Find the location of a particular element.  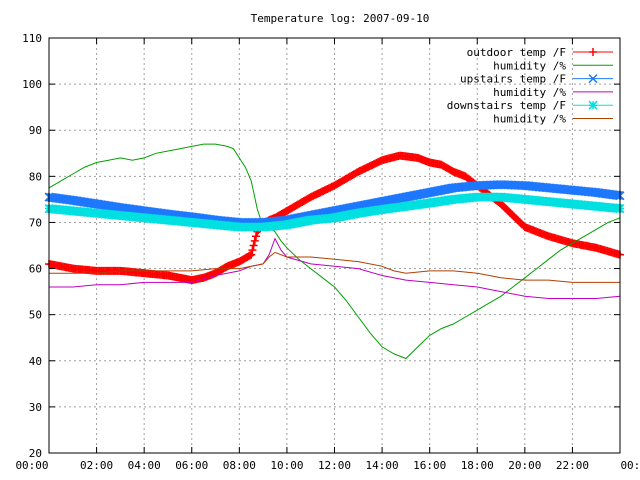

y-tick-label: 100 is located at coordinates (32, 84).